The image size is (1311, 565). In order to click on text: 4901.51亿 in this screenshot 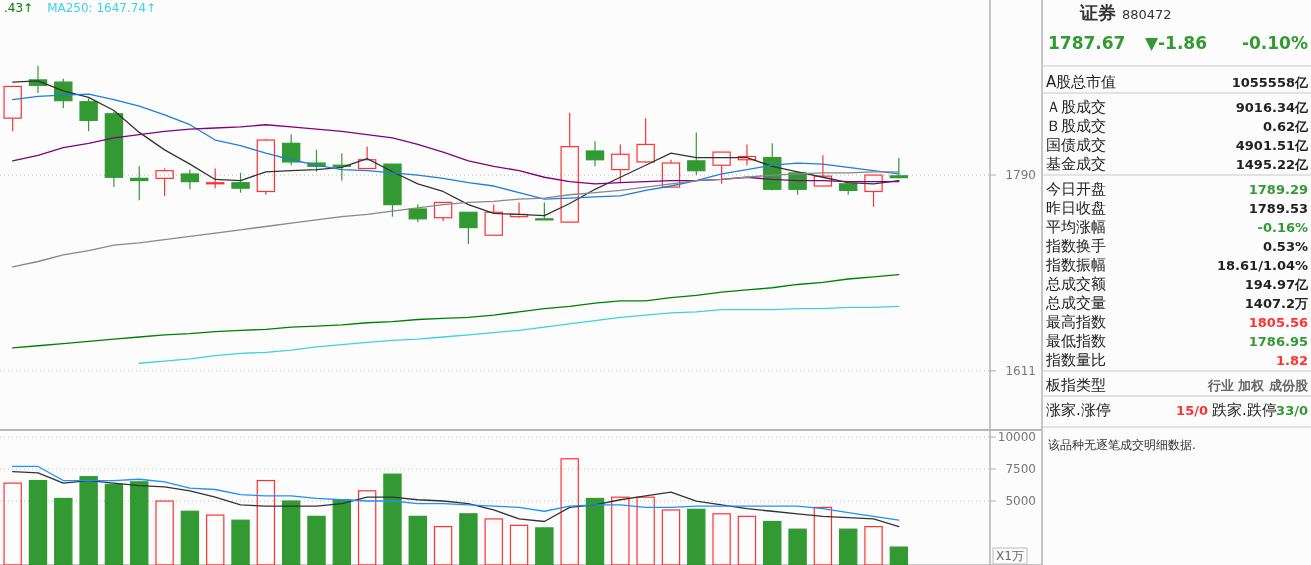, I will do `click(1271, 145)`.